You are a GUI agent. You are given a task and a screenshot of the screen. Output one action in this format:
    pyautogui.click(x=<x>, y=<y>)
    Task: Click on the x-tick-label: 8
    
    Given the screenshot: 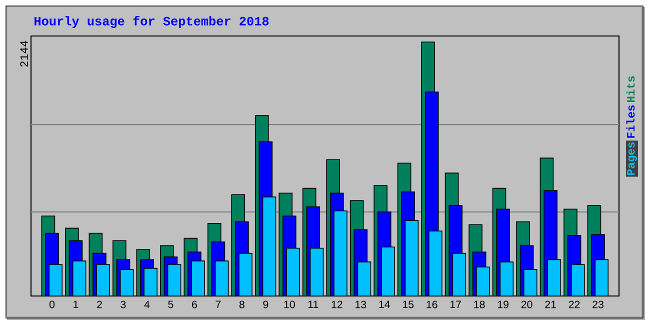 What is the action you would take?
    pyautogui.click(x=241, y=304)
    